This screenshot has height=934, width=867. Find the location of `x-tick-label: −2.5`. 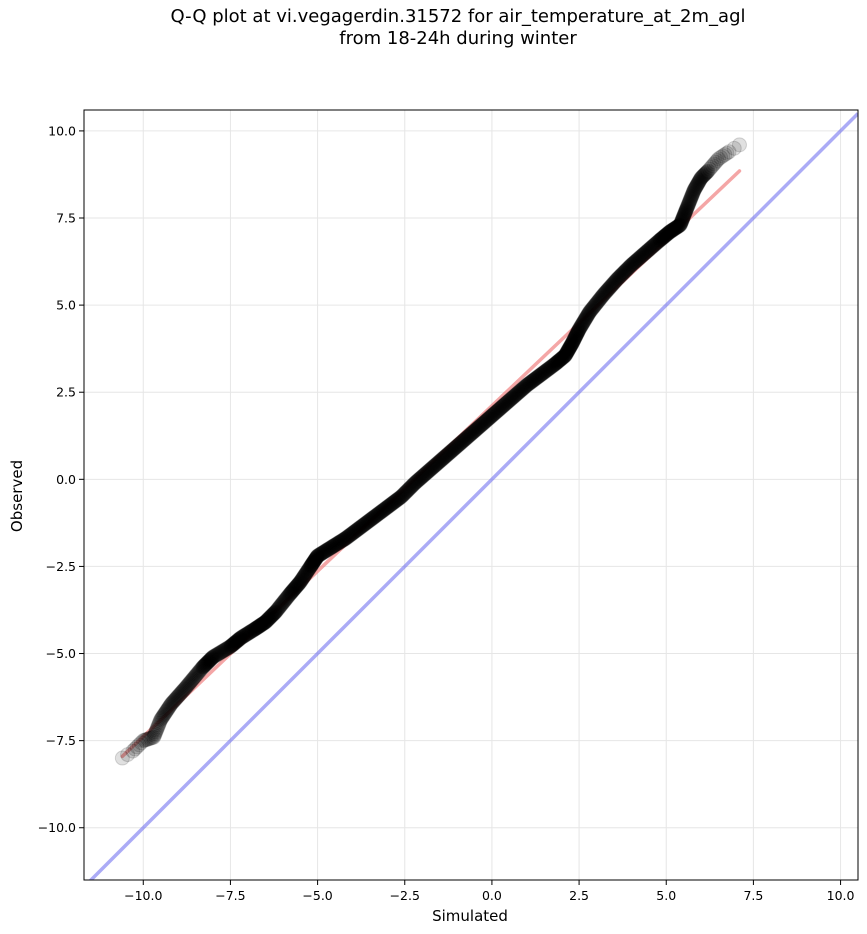

x-tick-label: −2.5 is located at coordinates (405, 895).